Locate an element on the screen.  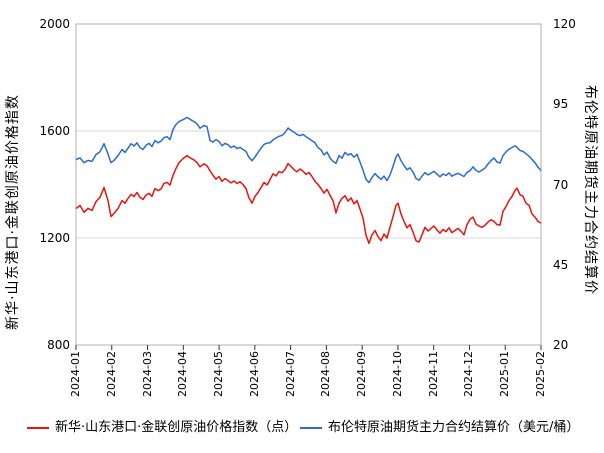
blue-line-swatch-icon is located at coordinates (311, 428).